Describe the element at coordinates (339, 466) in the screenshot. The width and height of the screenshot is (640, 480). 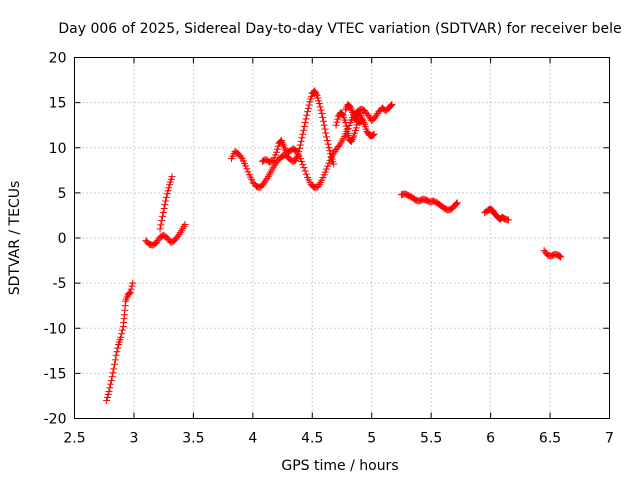
I see `x-axis-label: GPS time / hours` at that location.